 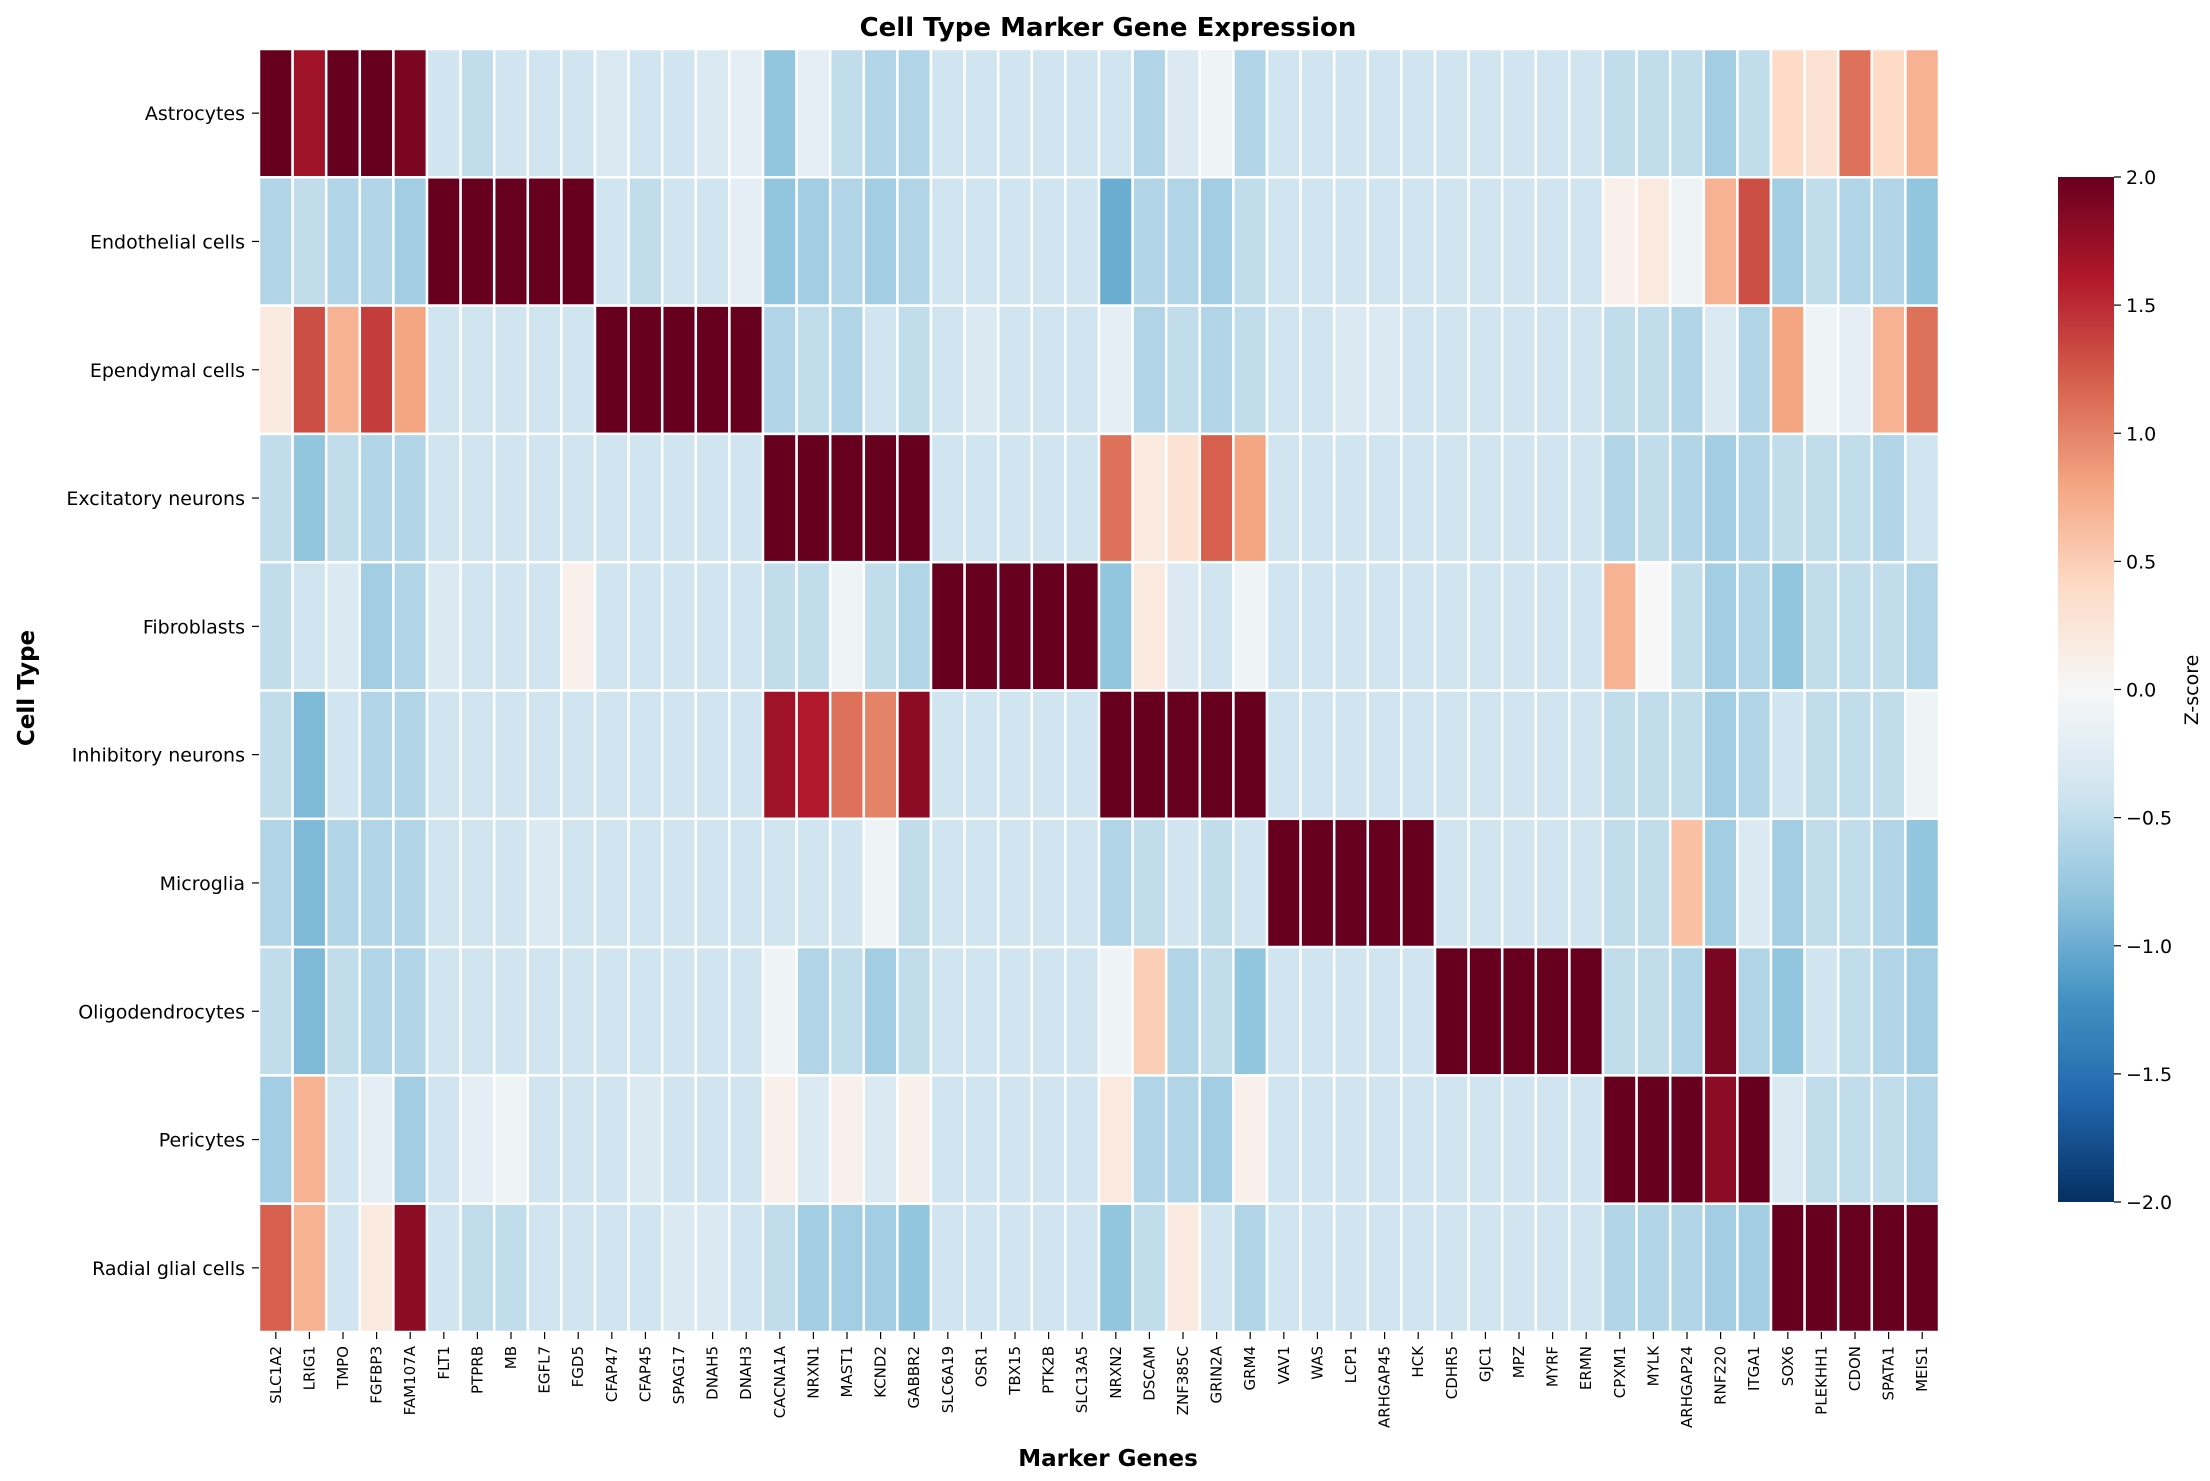 What do you see at coordinates (1351, 1364) in the screenshot?
I see `column-label: LCP1` at bounding box center [1351, 1364].